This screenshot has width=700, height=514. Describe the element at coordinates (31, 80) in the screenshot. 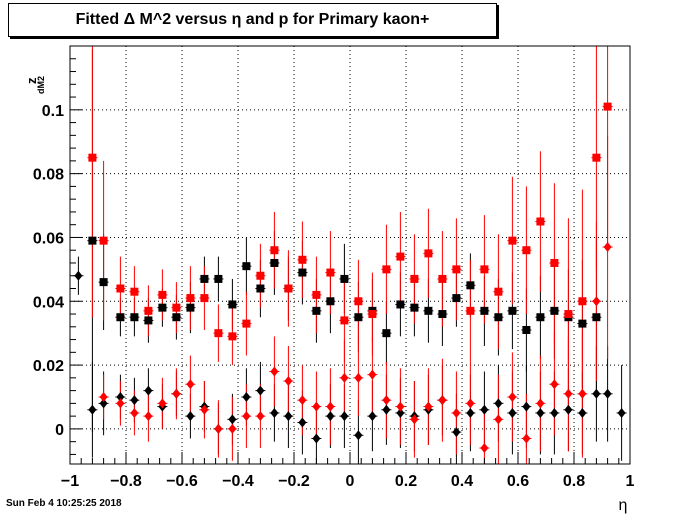

I see `y-axis-label: z` at that location.